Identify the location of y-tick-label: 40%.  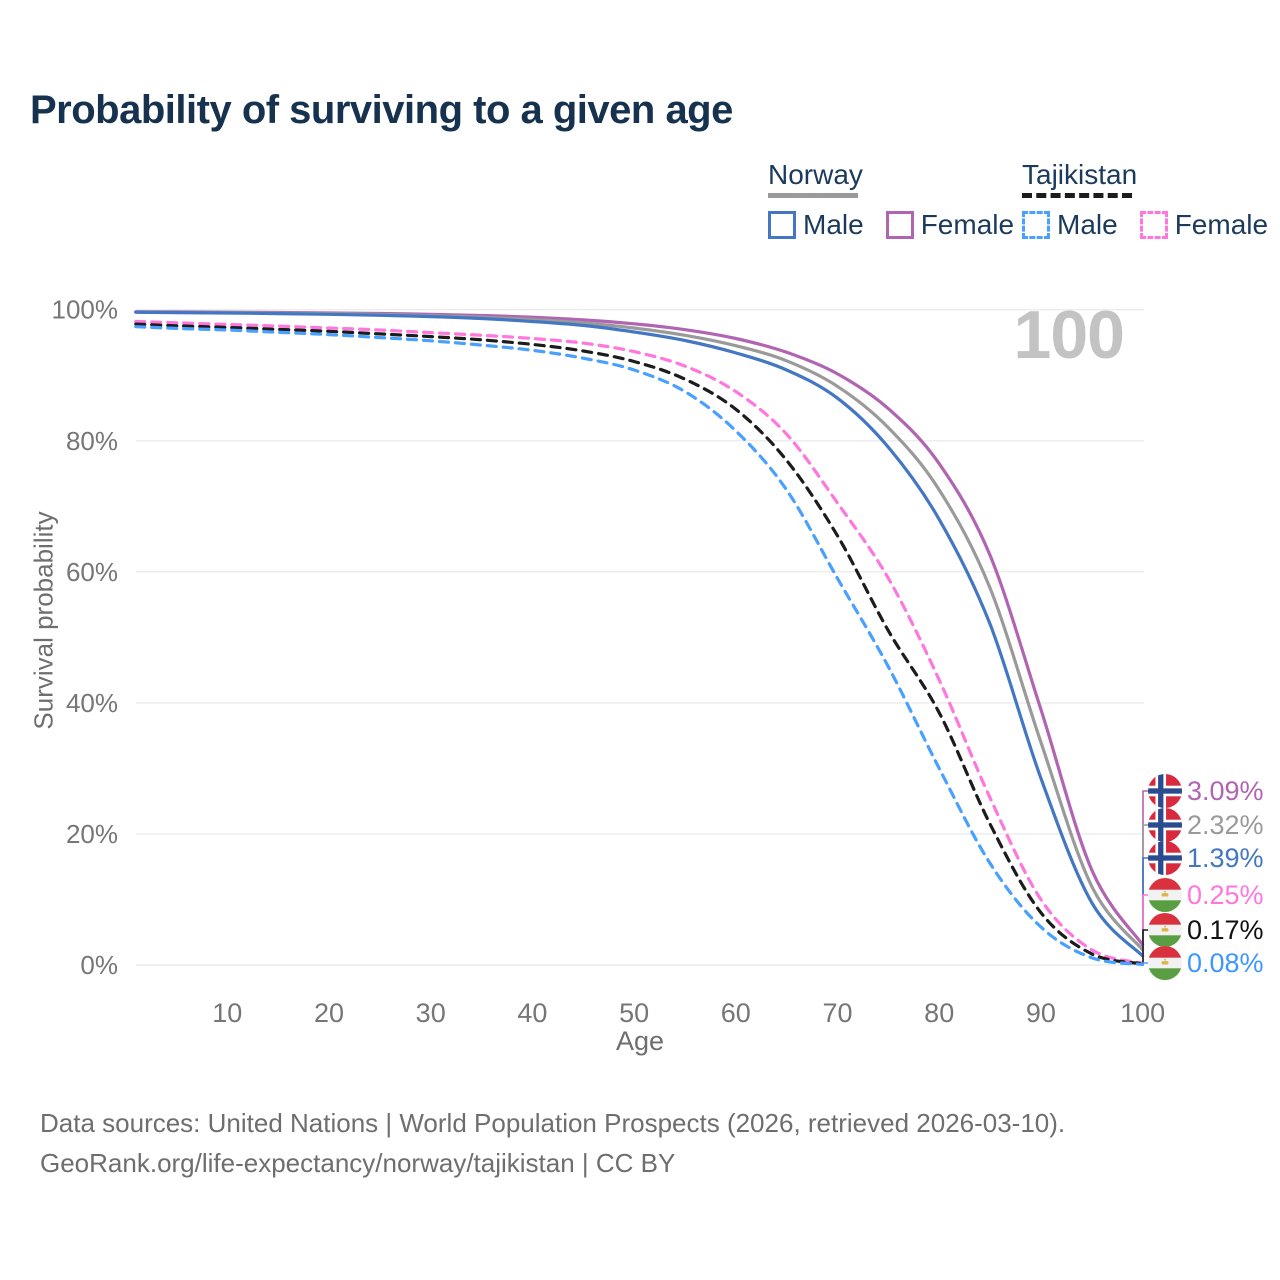
(92, 703).